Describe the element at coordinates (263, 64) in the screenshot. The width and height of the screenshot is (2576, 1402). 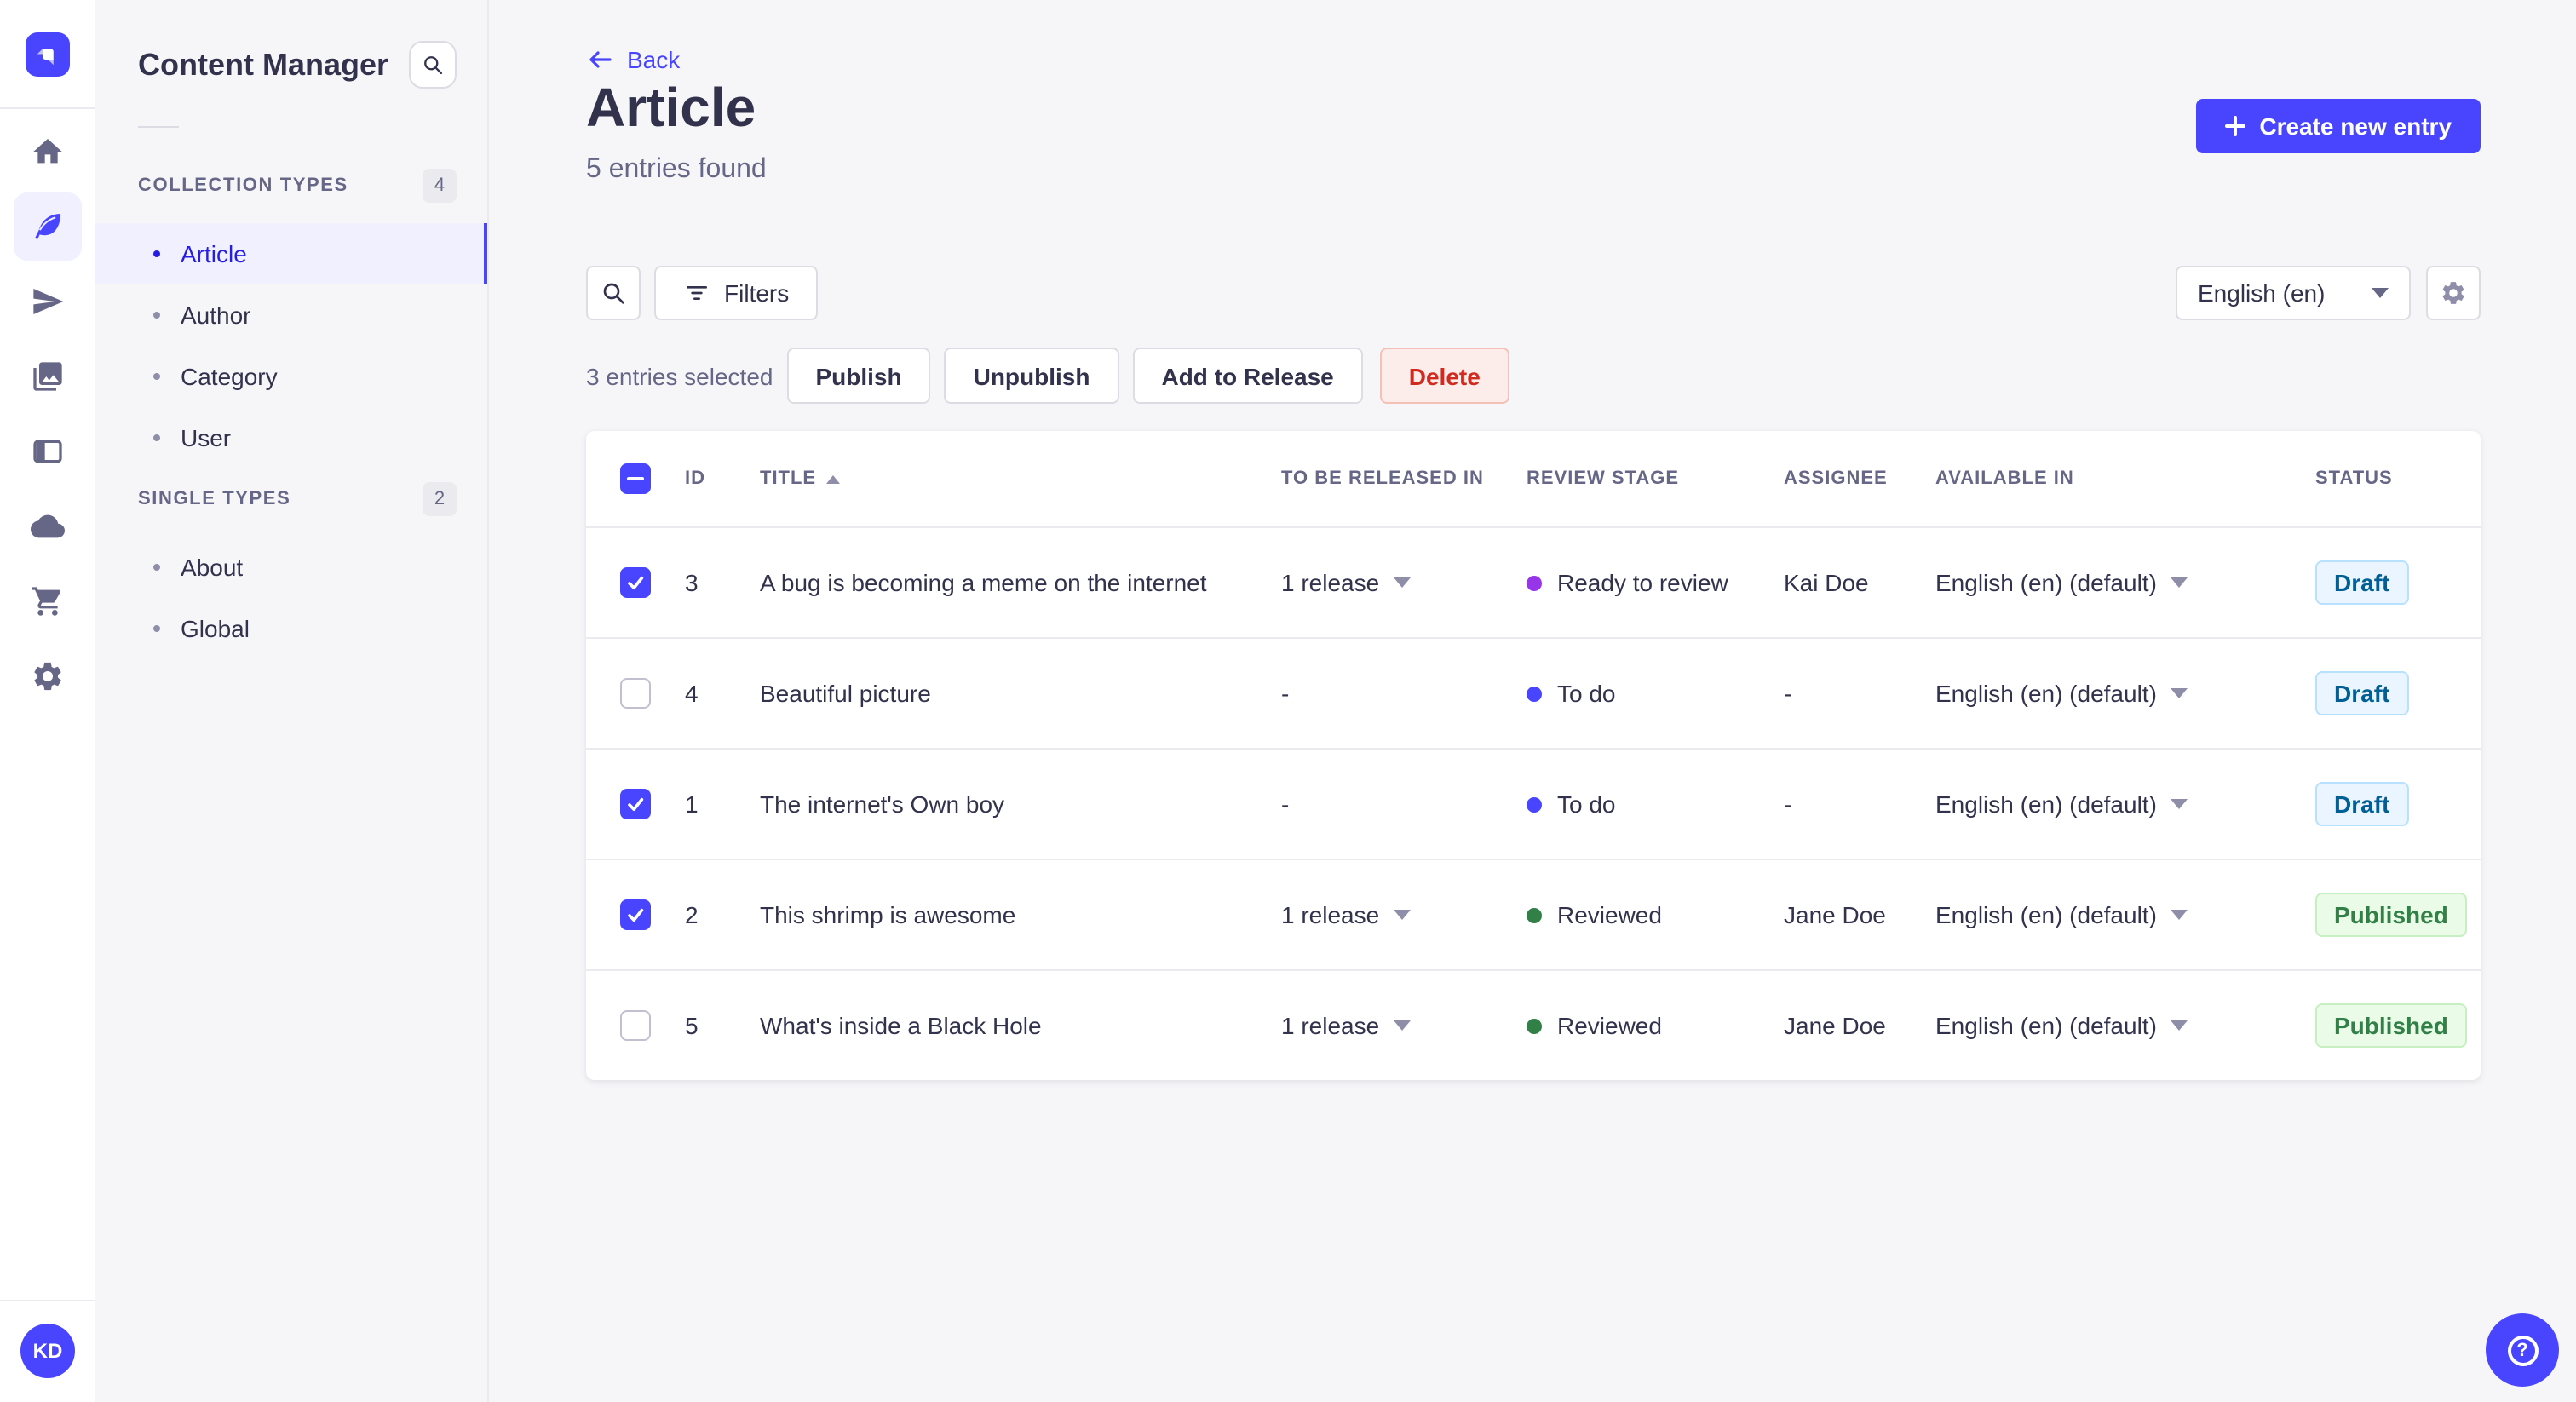
I see `sidebar-title: Content Manager` at that location.